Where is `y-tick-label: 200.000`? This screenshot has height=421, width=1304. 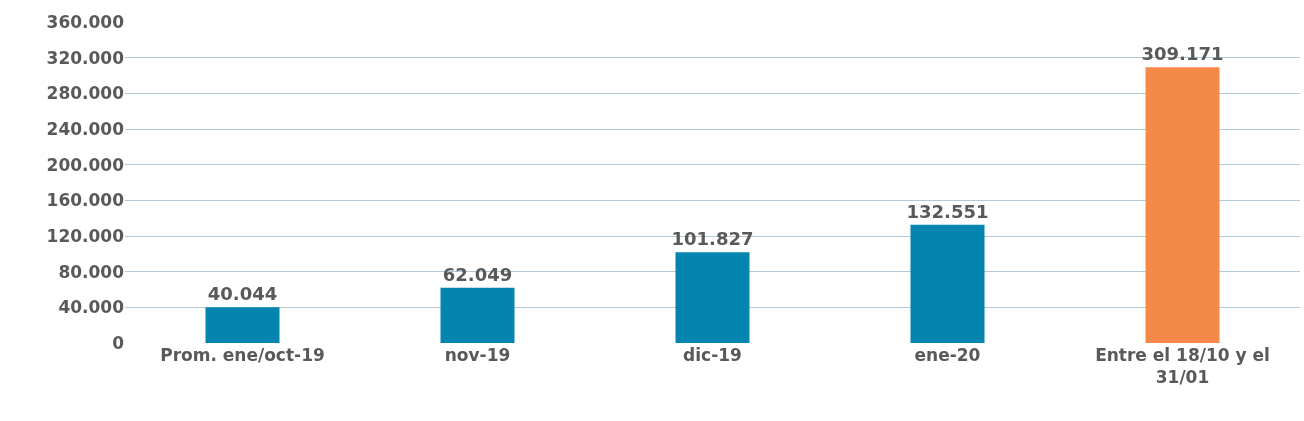
y-tick-label: 200.000 is located at coordinates (85, 164).